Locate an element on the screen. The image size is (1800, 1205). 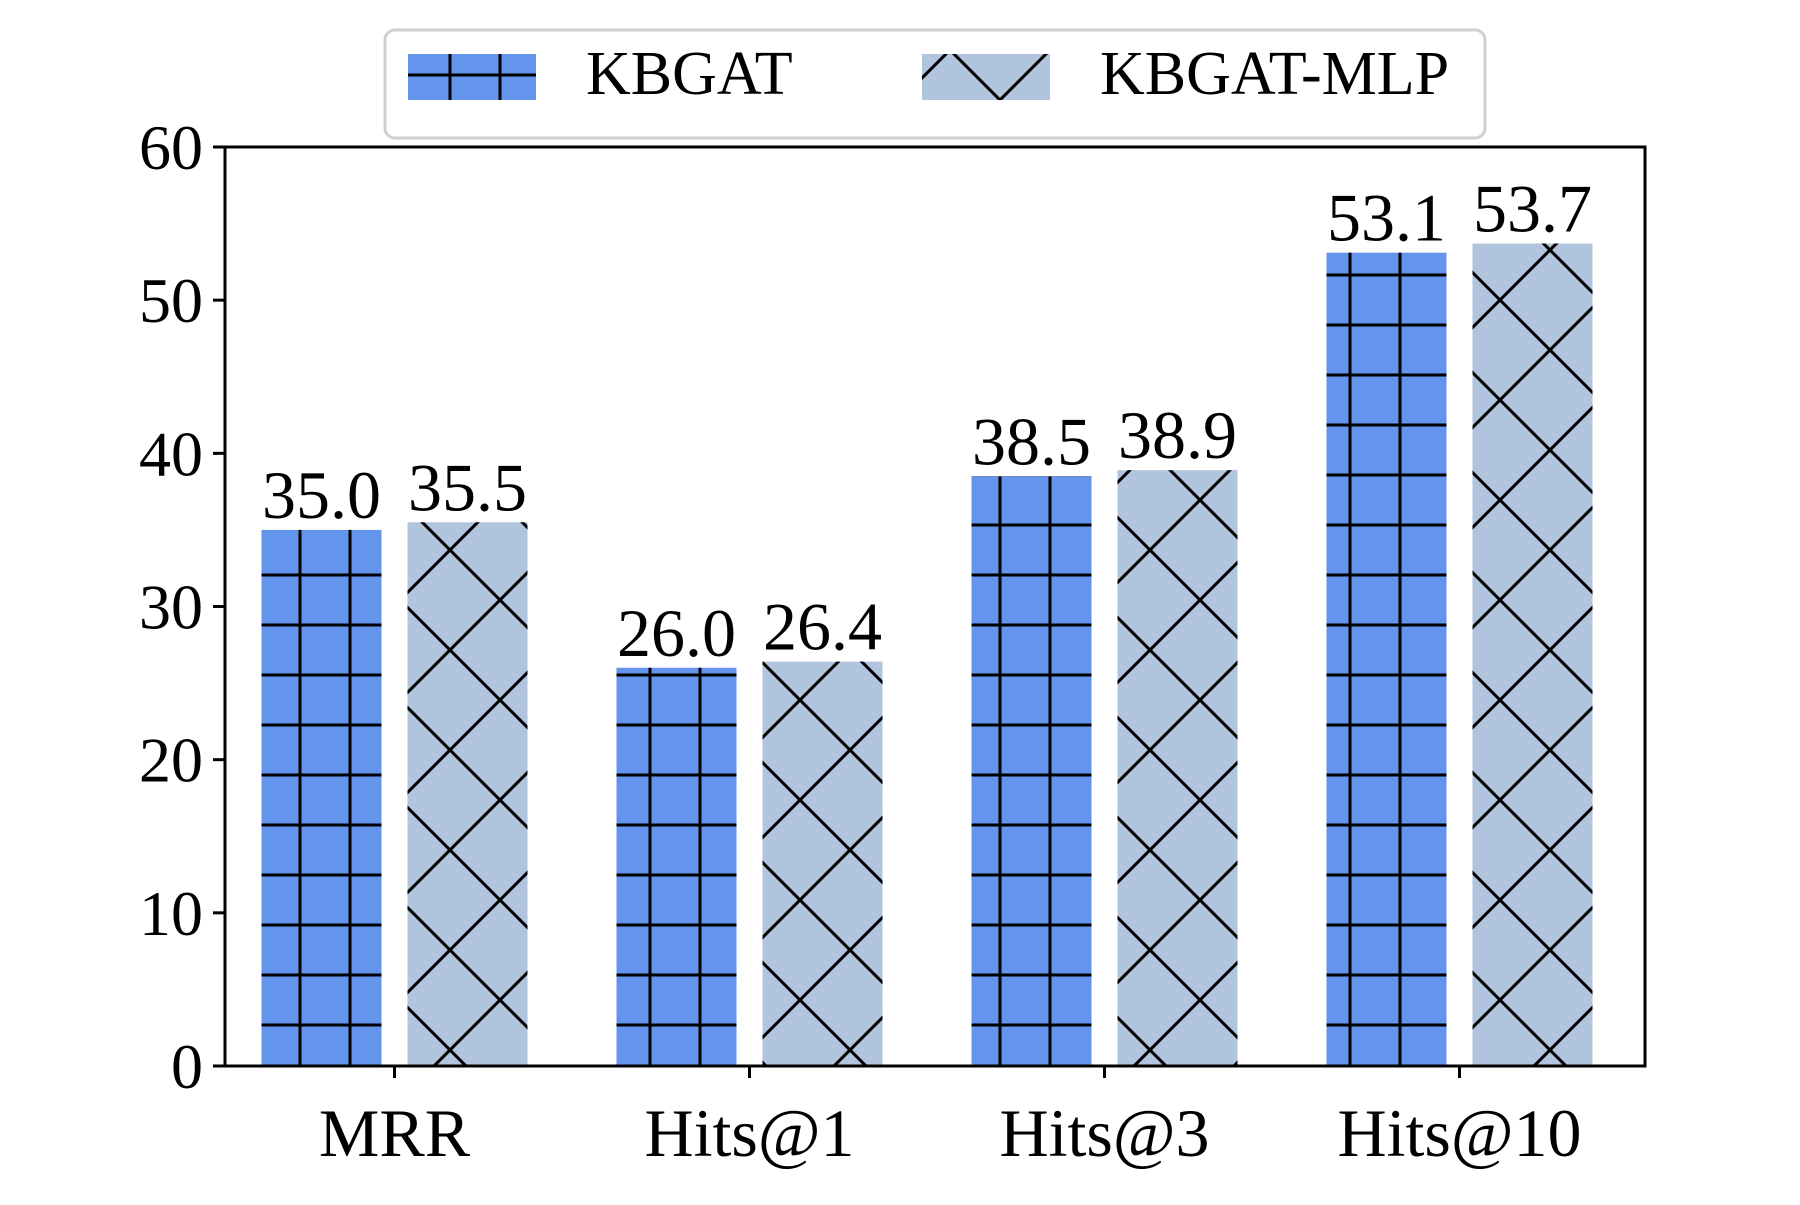
legend-label: KBGAT is located at coordinates (689, 74).